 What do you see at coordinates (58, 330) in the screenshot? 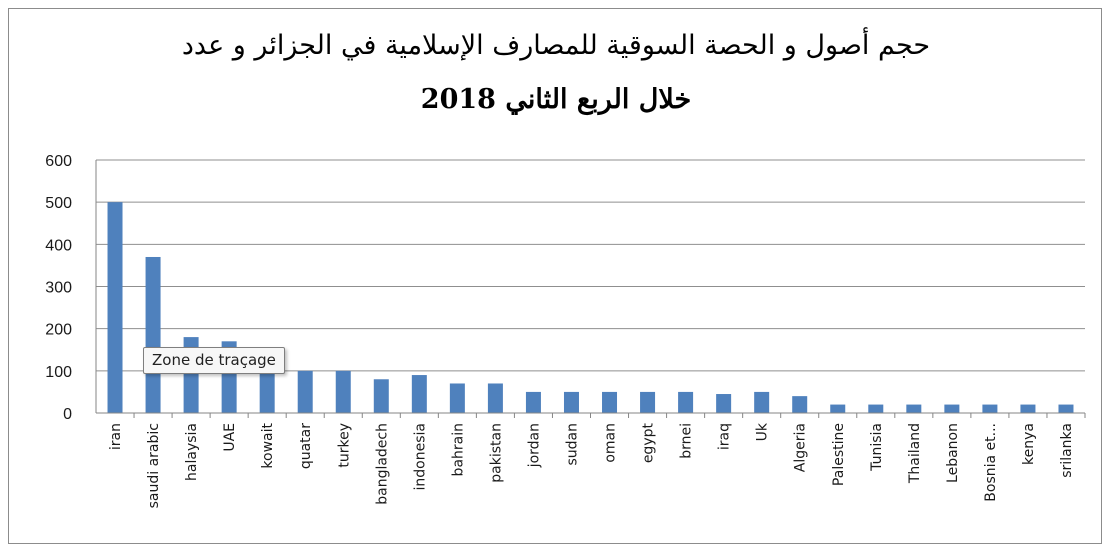
I see `y-tick-label: 200` at bounding box center [58, 330].